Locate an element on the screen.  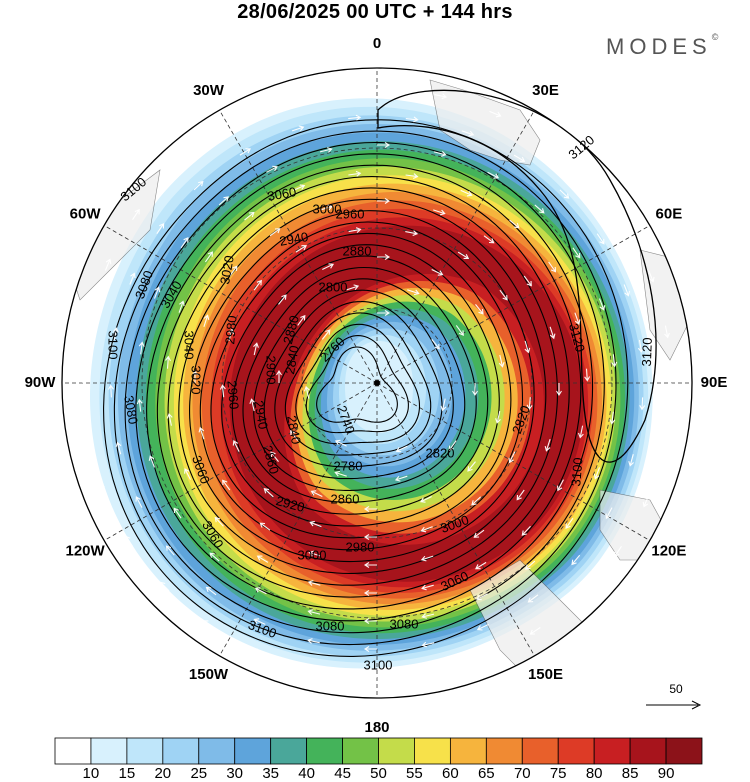
contour-label: 3040 is located at coordinates (189, 345).